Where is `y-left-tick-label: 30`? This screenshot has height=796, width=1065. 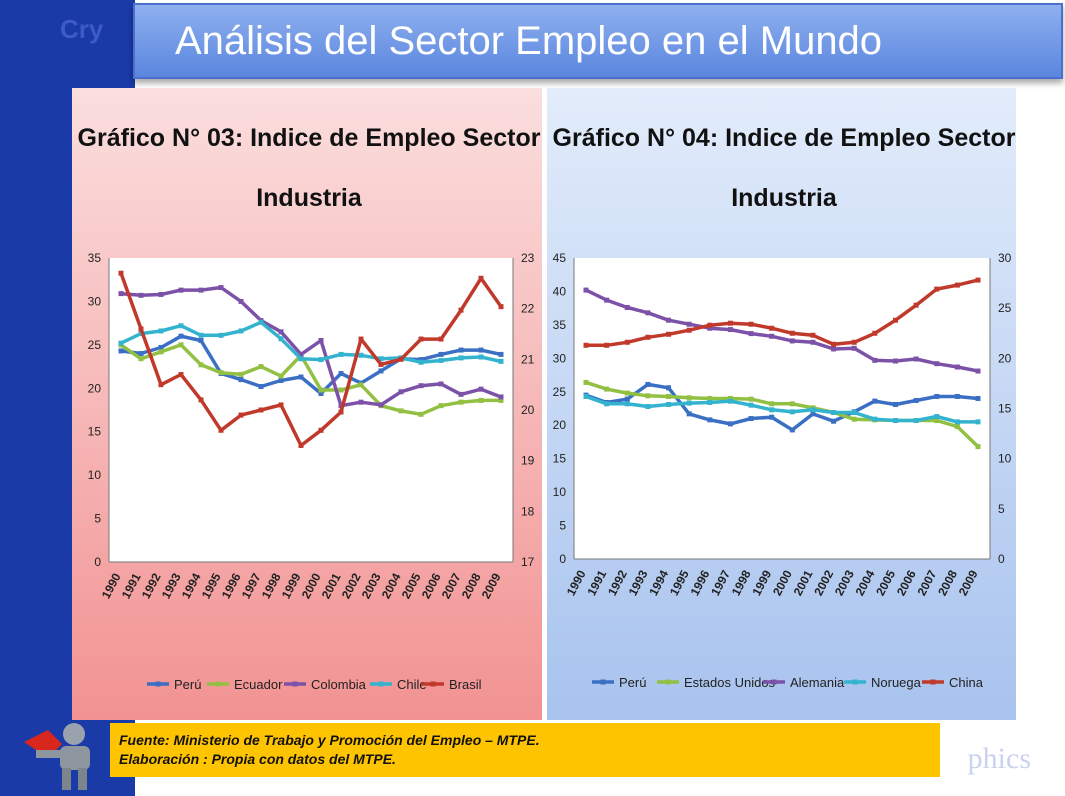 y-left-tick-label: 30 is located at coordinates (560, 358).